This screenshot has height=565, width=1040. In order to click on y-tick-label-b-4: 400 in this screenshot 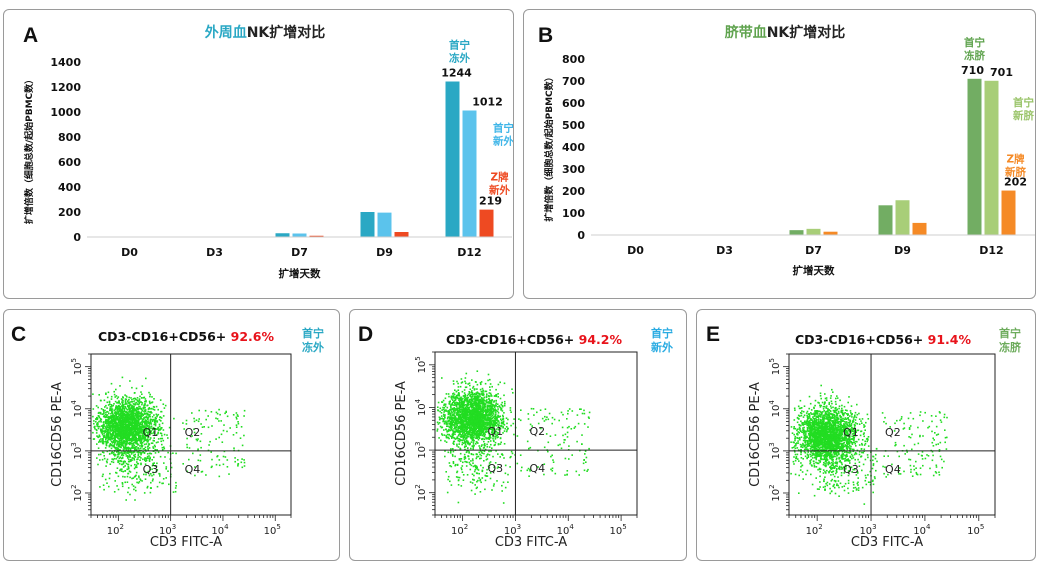, I will do `click(573, 147)`.